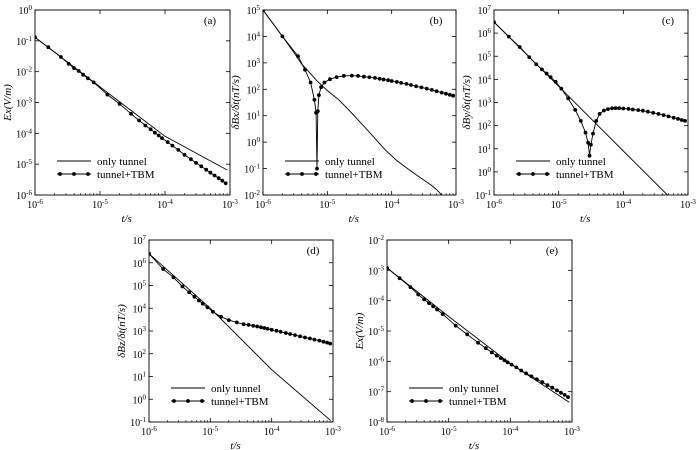  I want to click on y-tick-label: 10⁻², so click(252, 195).